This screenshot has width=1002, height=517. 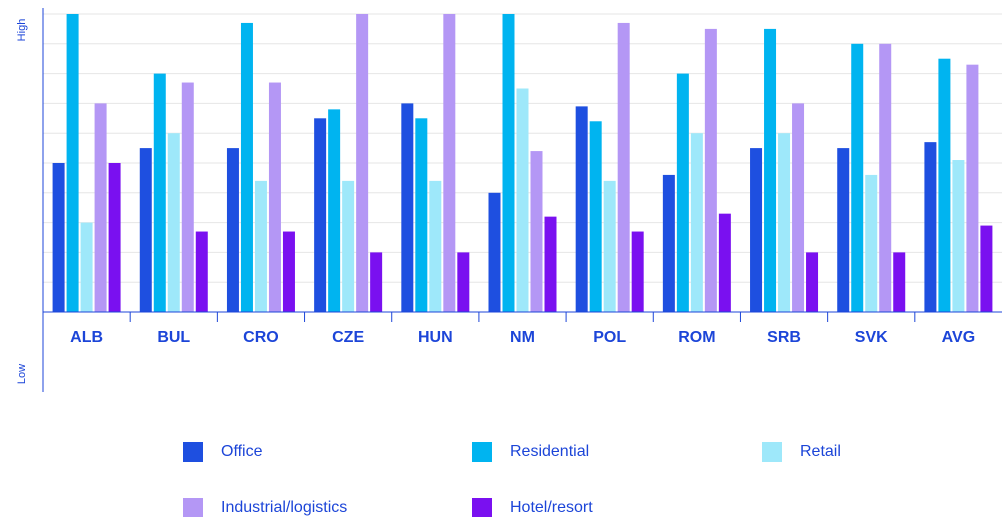 What do you see at coordinates (242, 451) in the screenshot?
I see `legend-label: Office` at bounding box center [242, 451].